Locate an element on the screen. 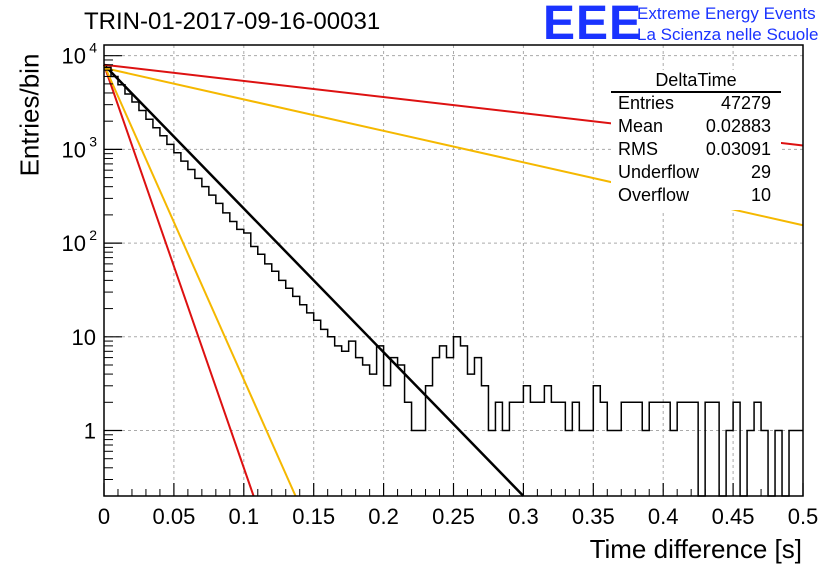 This screenshot has width=836, height=572. y-axis-label: Entries/bin is located at coordinates (29, 115).